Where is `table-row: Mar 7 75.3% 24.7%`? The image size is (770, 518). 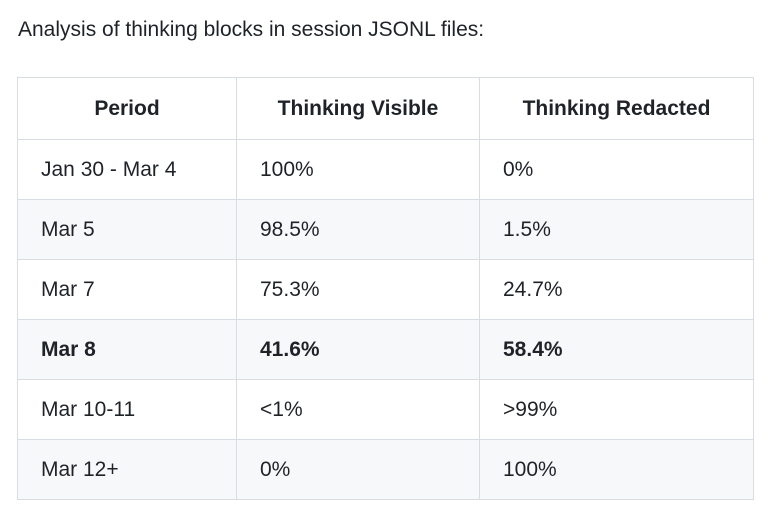 table-row: Mar 7 75.3% 24.7% is located at coordinates (385, 289).